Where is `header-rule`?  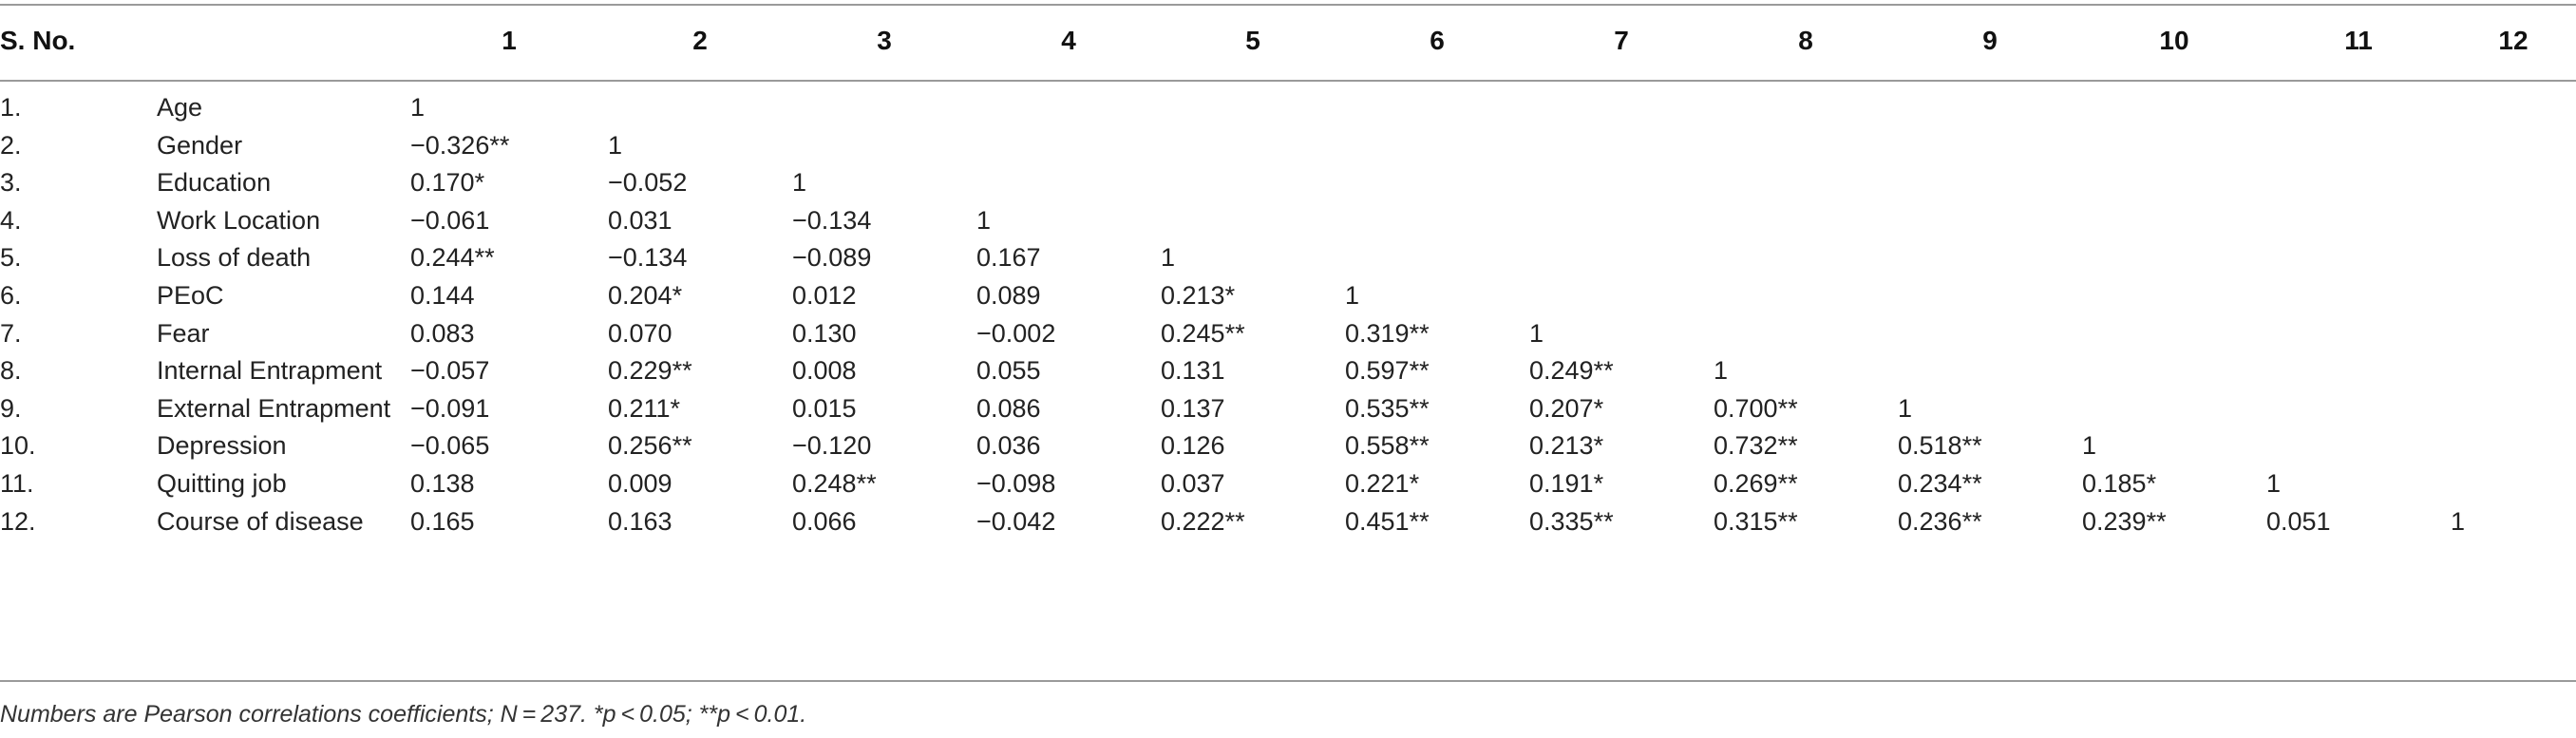 header-rule is located at coordinates (1288, 81).